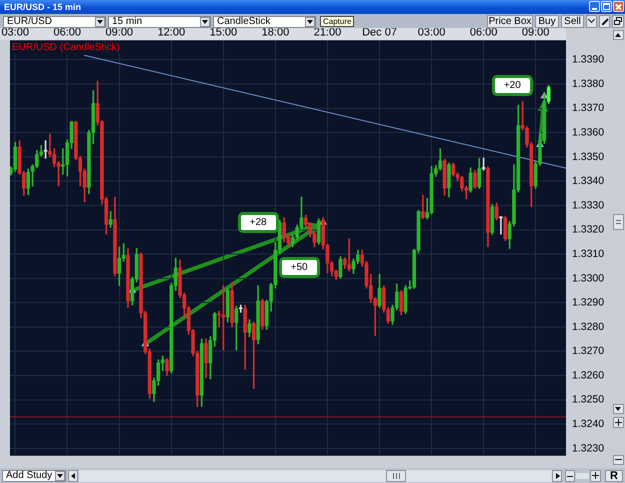  What do you see at coordinates (588, 326) in the screenshot?
I see `y-tick-label: 1.3280` at bounding box center [588, 326].